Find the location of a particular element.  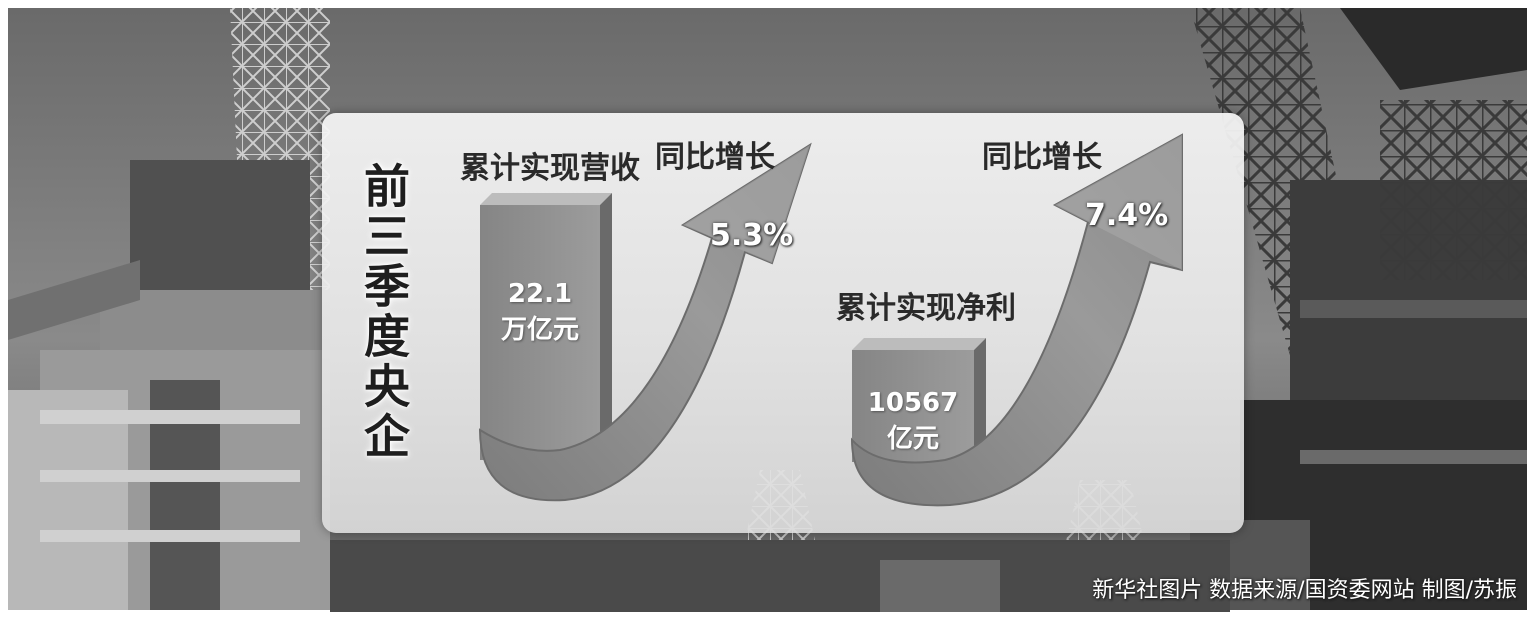

revenue-value-number: 22.1 is located at coordinates (540, 294).